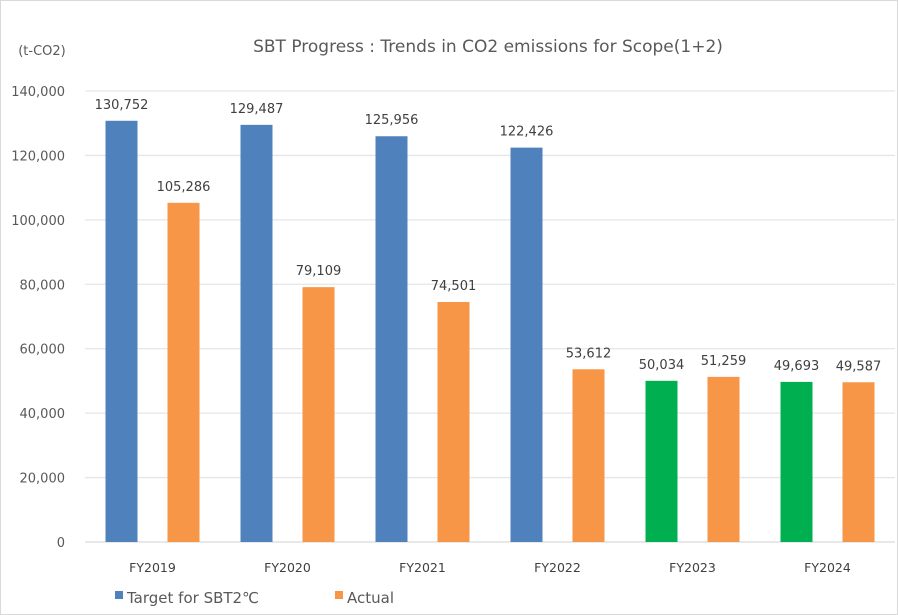 This screenshot has width=898, height=615. What do you see at coordinates (490, 567) in the screenshot?
I see `x-axis-categories: FY2019 FY2020 FY2021 FY2022 FY2023 FY2024` at bounding box center [490, 567].